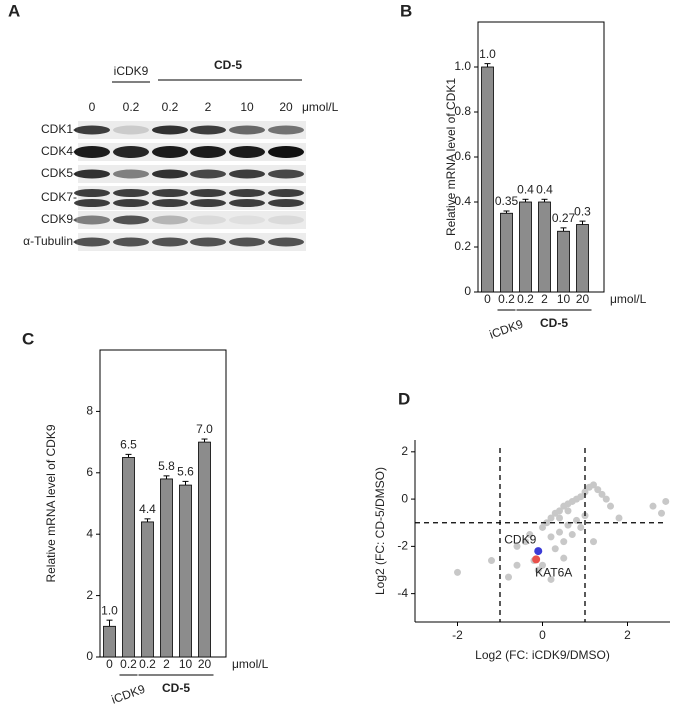  What do you see at coordinates (28, 338) in the screenshot?
I see `panel-label: C` at bounding box center [28, 338].